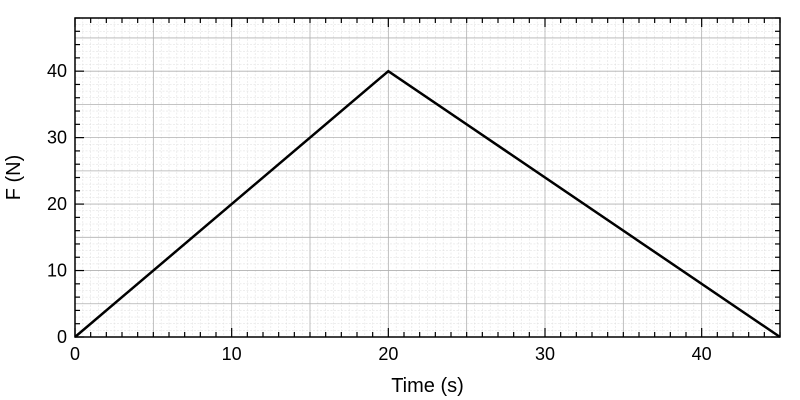 The image size is (800, 400). Describe the element at coordinates (62, 337) in the screenshot. I see `y-tick-label: 0` at that location.